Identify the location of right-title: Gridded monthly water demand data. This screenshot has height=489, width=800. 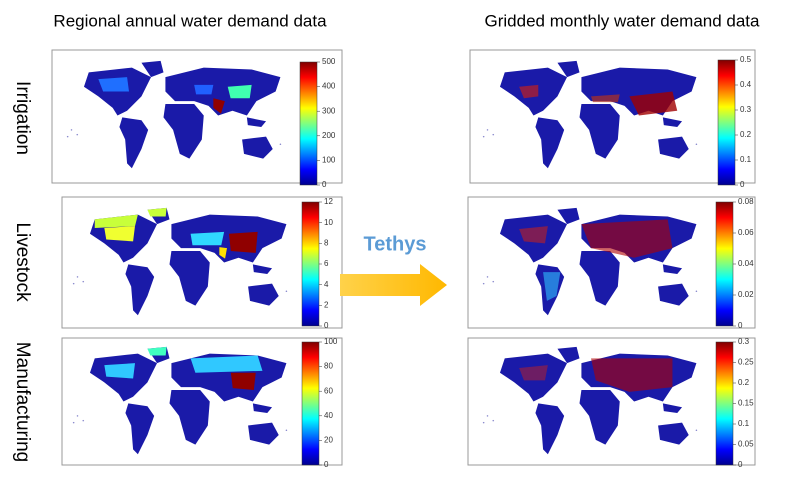
(623, 20).